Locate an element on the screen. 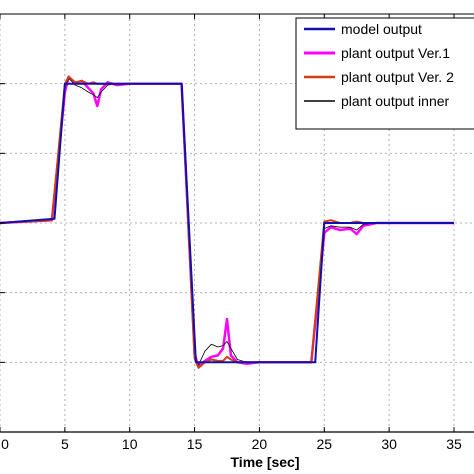 The image size is (474, 474). x-tick-label-1: 5 is located at coordinates (65, 444).